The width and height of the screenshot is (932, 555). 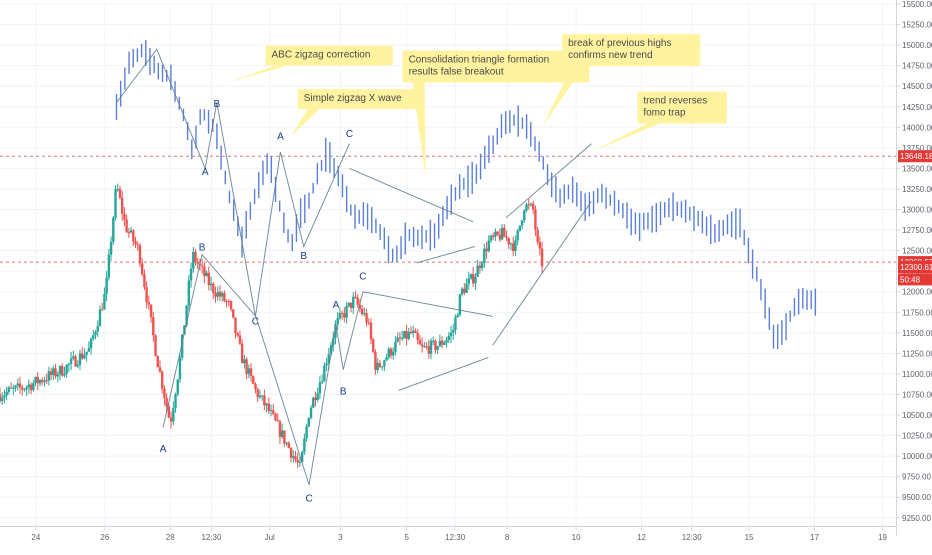 What do you see at coordinates (917, 230) in the screenshot?
I see `price-tick-label: 12750.00` at bounding box center [917, 230].